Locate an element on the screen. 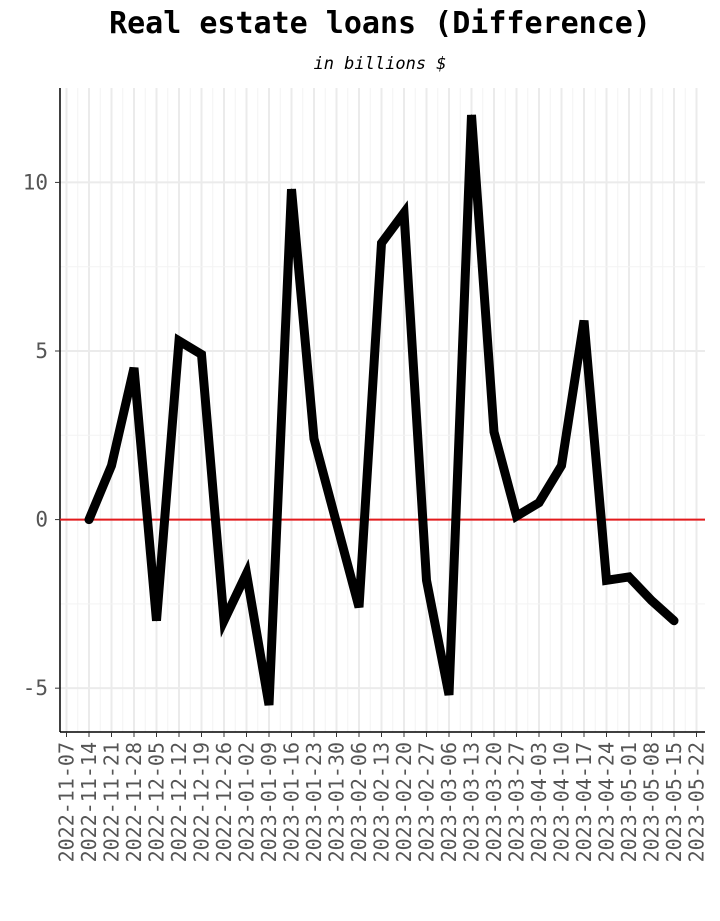 This screenshot has width=720, height=921. chart-subtitle: in billions $ is located at coordinates (380, 64).